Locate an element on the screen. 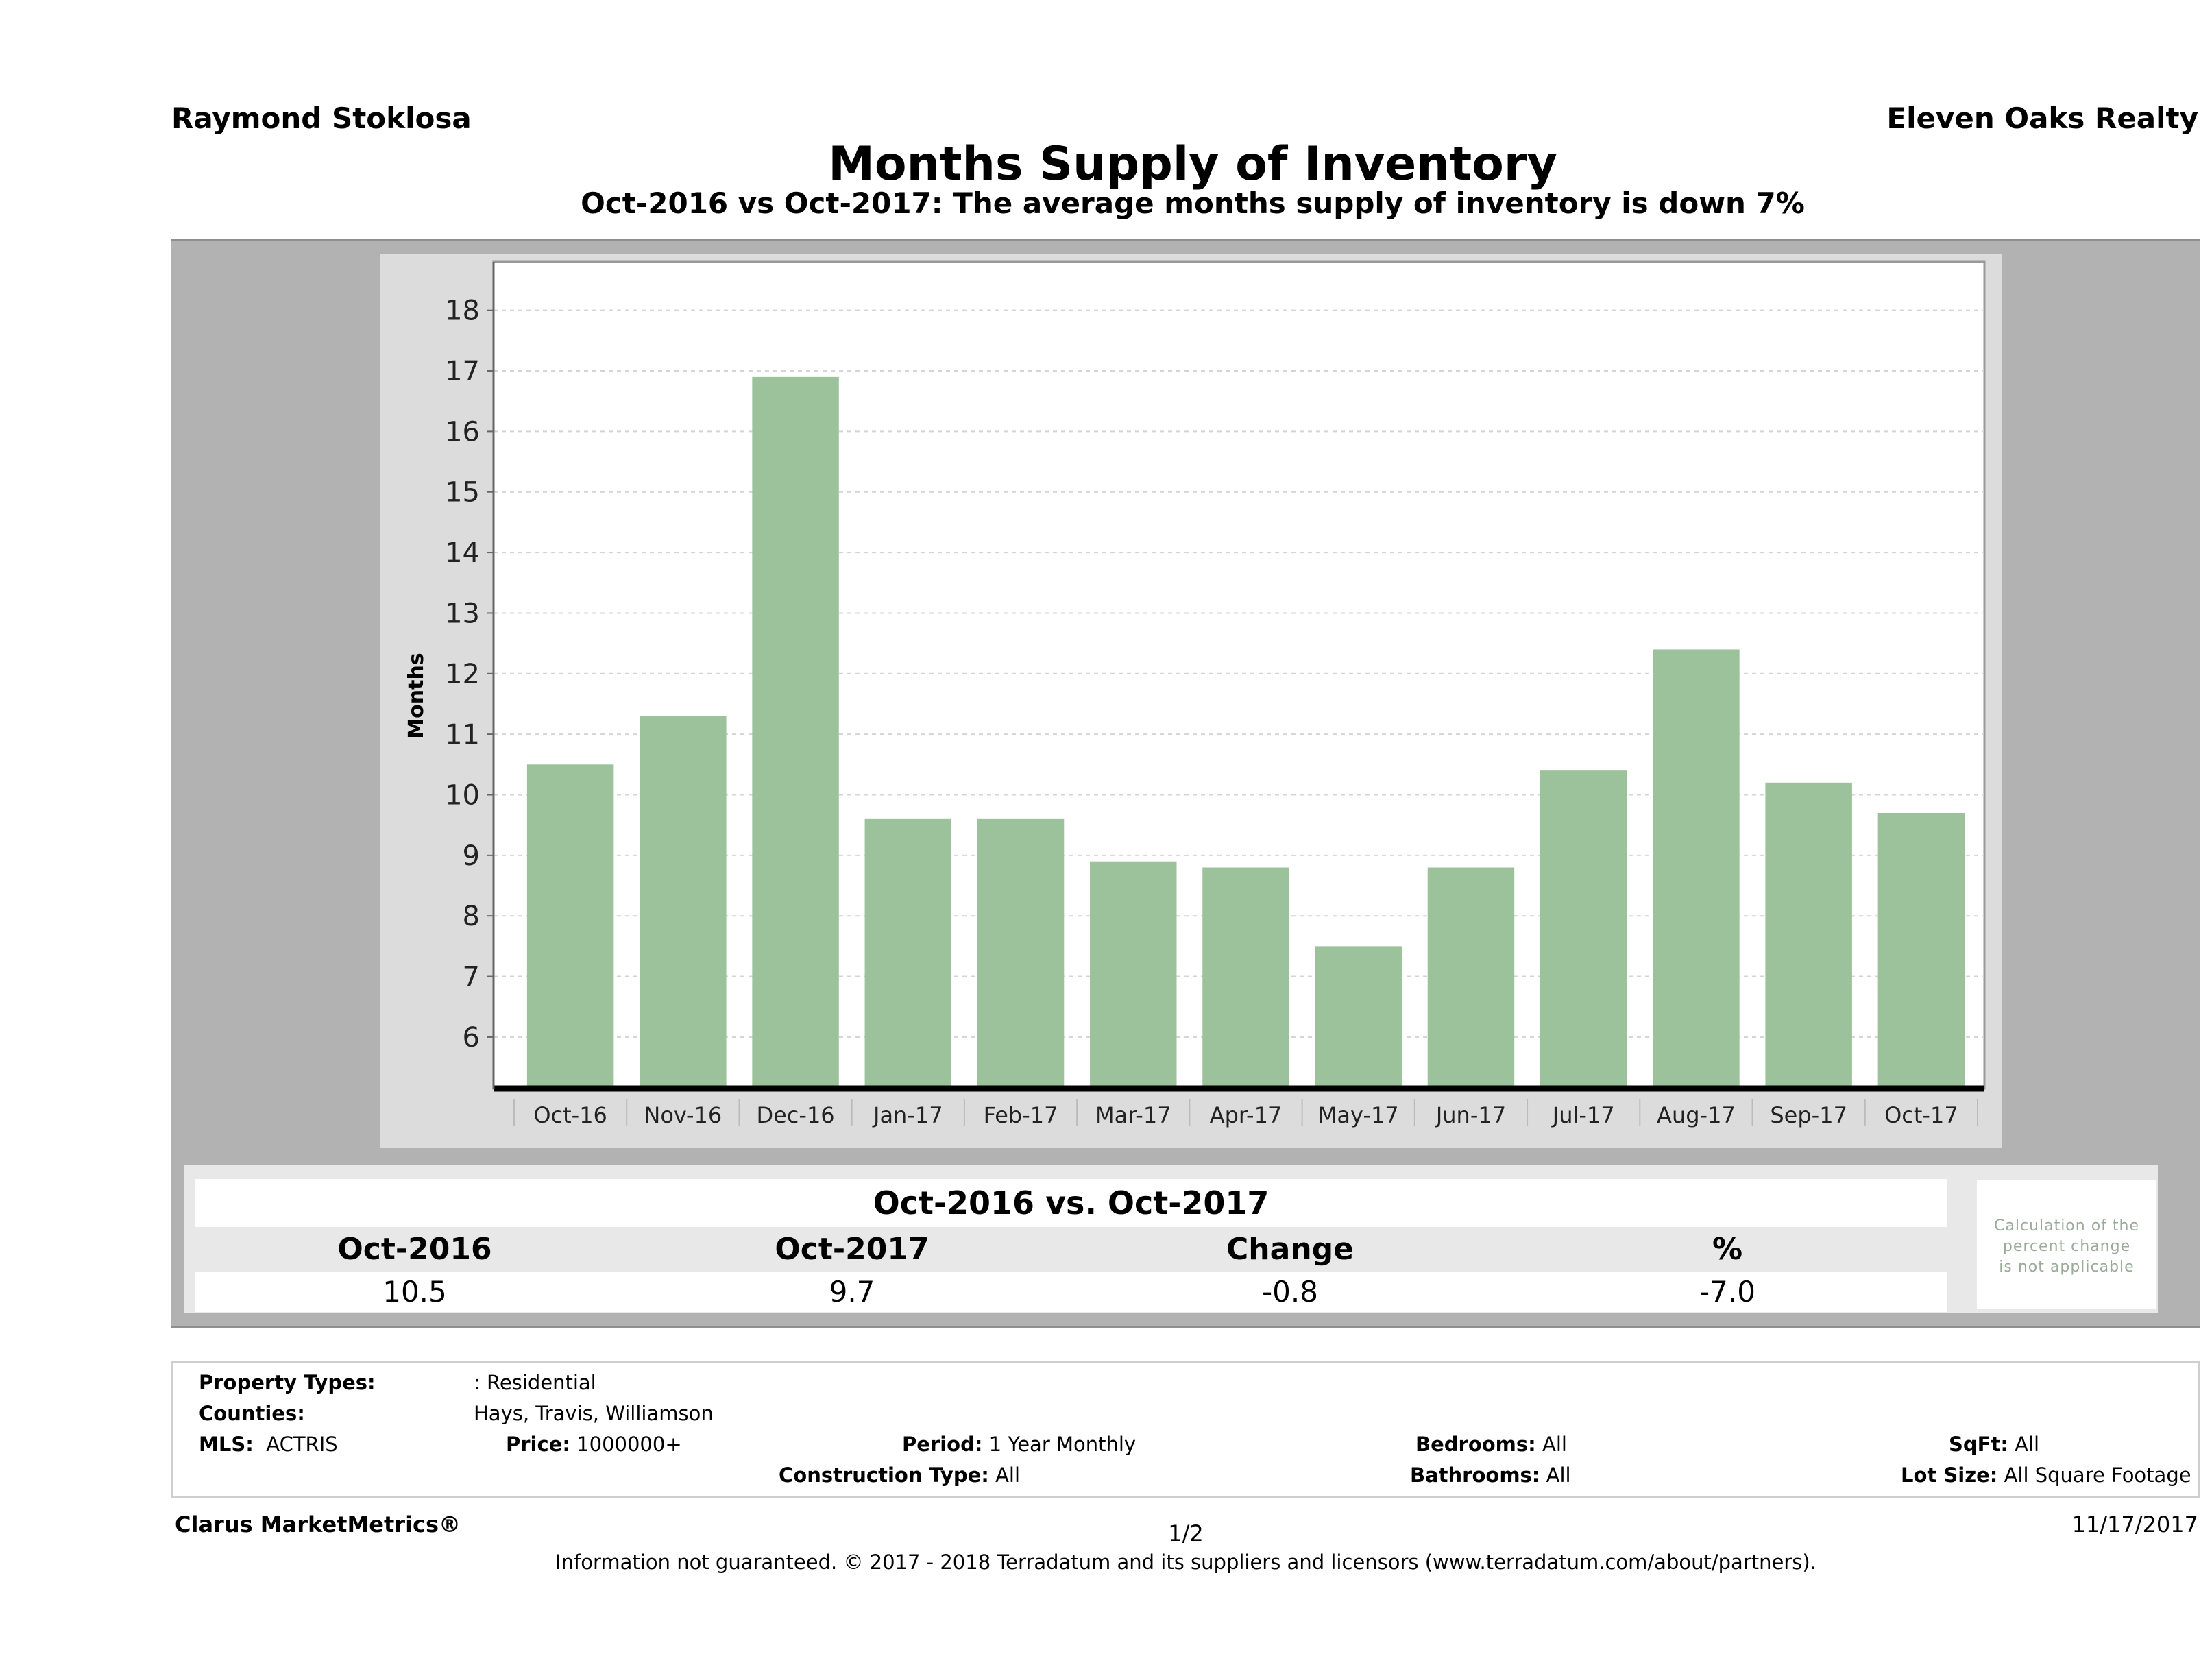  y-tick-label: 17 is located at coordinates (463, 371).